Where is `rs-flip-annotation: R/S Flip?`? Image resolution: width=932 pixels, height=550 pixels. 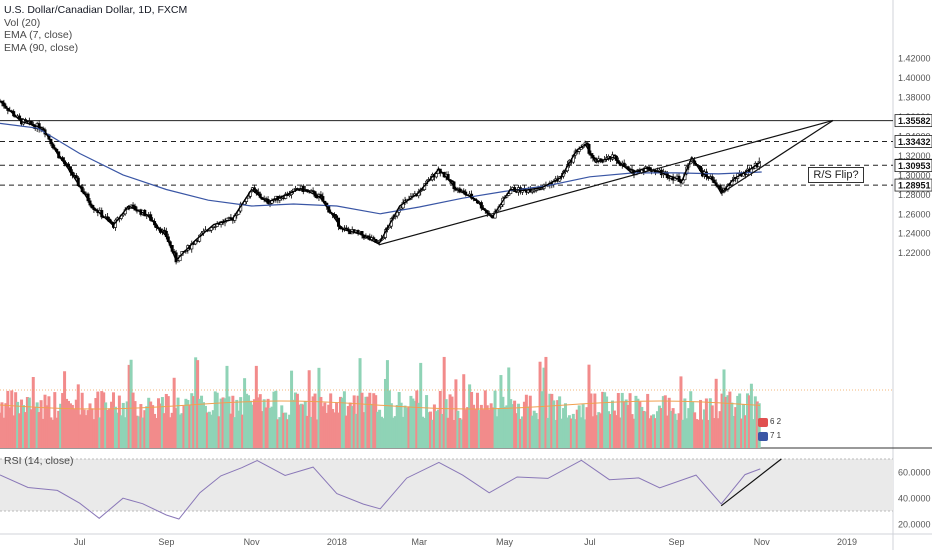 rs-flip-annotation: R/S Flip? is located at coordinates (836, 175).